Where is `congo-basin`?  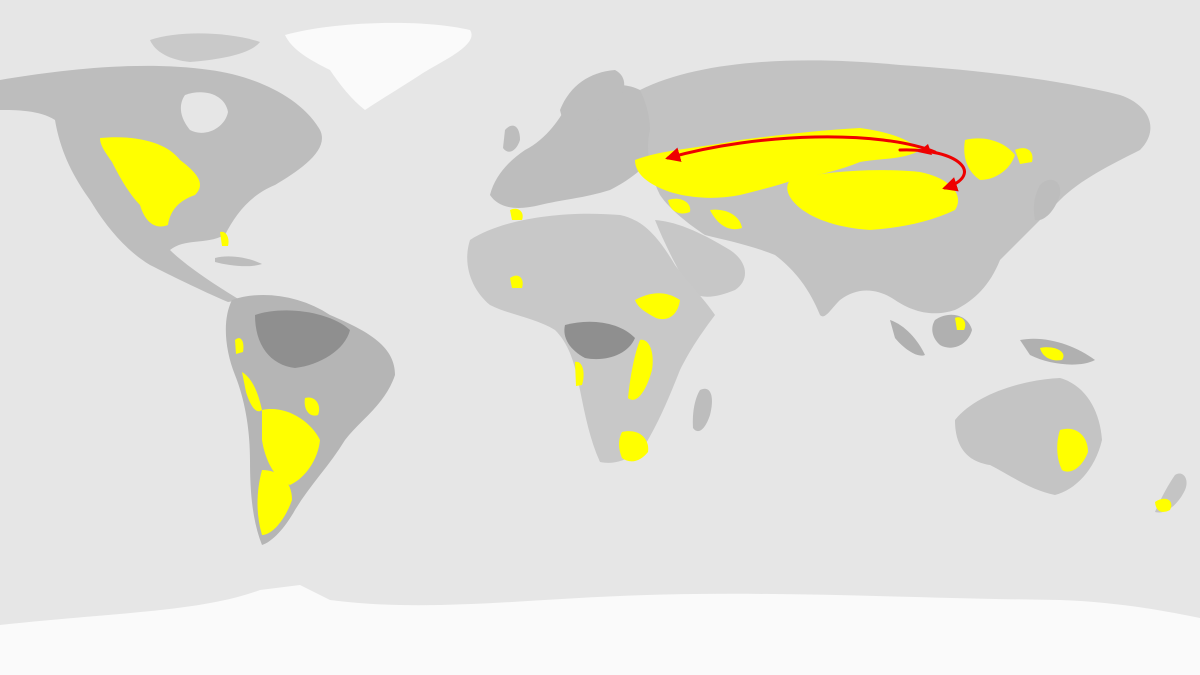
congo-basin is located at coordinates (599, 340).